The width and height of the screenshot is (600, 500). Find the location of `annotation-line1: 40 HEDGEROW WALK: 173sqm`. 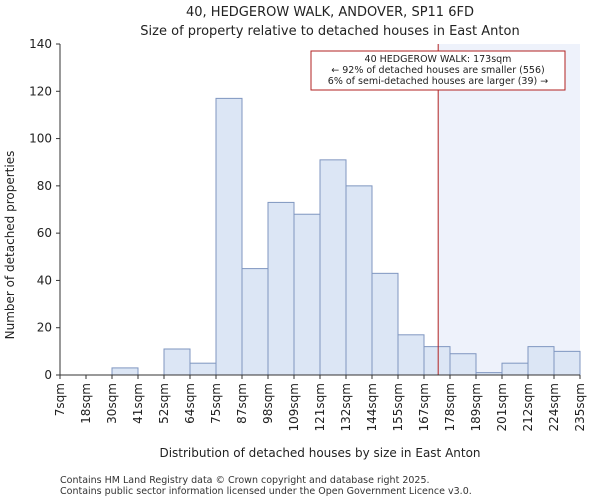

annotation-line1: 40 HEDGEROW WALK: 173sqm is located at coordinates (438, 59).